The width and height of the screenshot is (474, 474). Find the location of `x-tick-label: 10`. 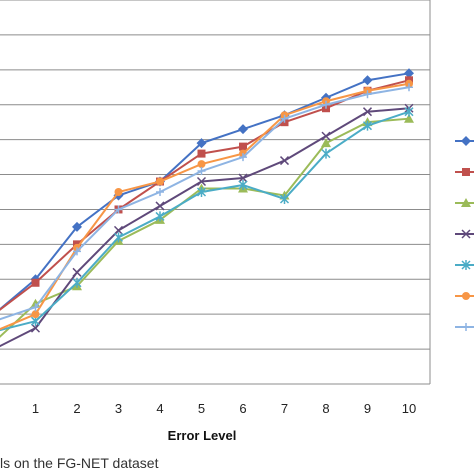

x-tick-label: 10 is located at coordinates (409, 408).